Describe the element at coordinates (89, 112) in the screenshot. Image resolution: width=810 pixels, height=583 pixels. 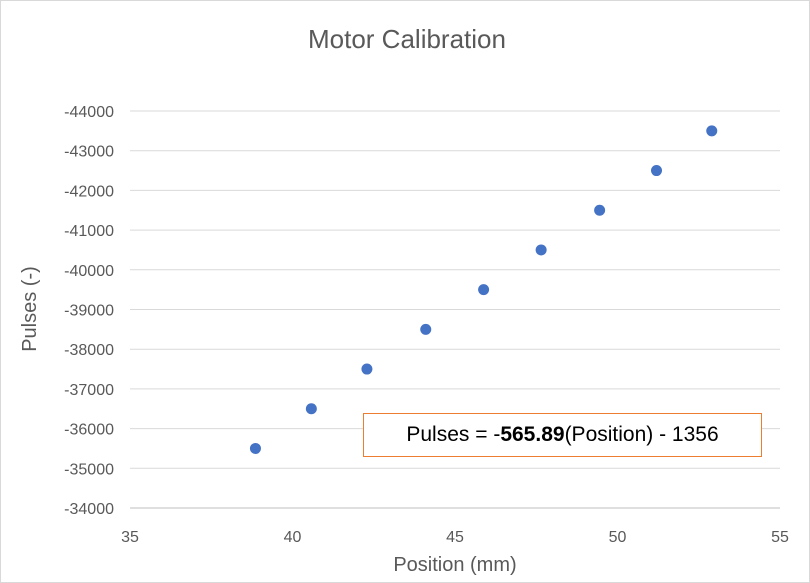
I see `y-tick-label: -44000` at that location.